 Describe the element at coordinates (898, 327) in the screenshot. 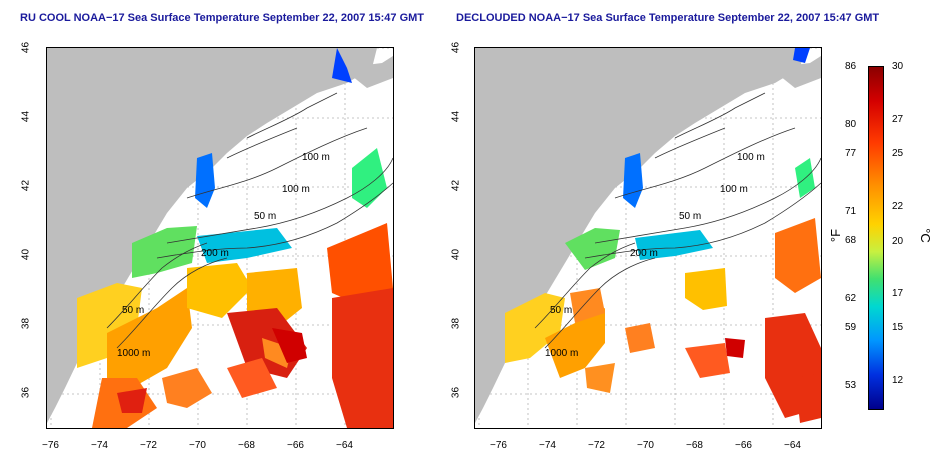

I see `celsius-tick: 15` at that location.